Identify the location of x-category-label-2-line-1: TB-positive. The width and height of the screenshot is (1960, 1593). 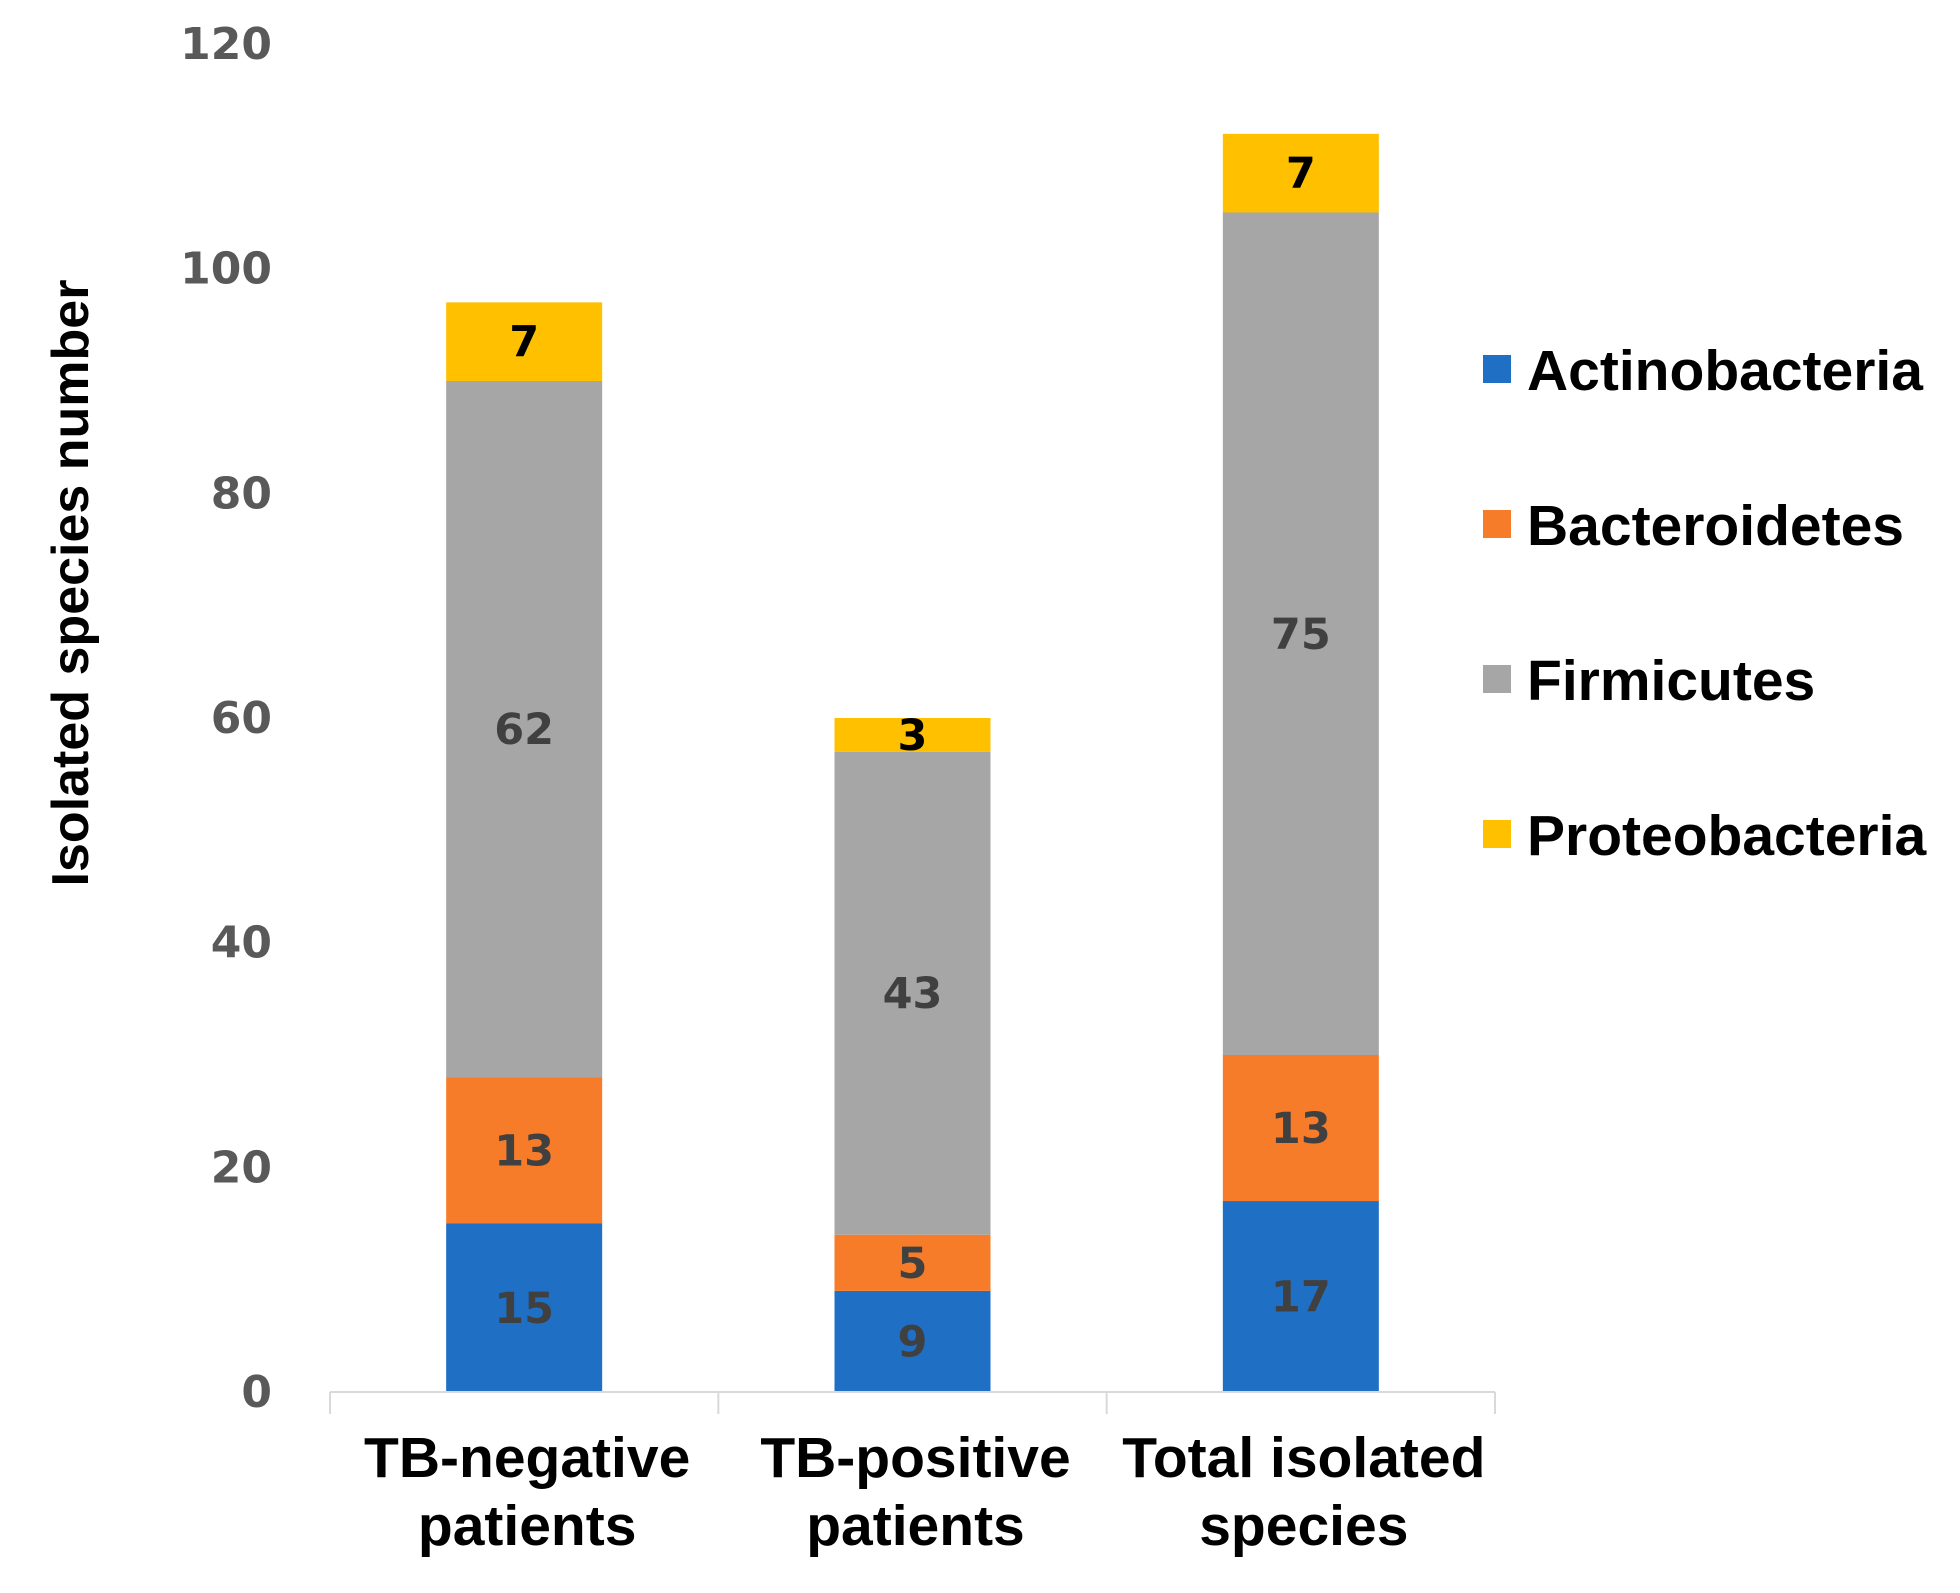
(915, 1458).